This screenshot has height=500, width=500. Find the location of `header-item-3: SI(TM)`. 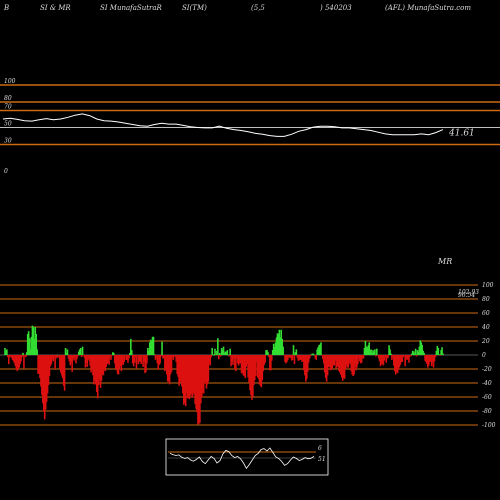

header-item-3: SI(TM) is located at coordinates (194, 8).